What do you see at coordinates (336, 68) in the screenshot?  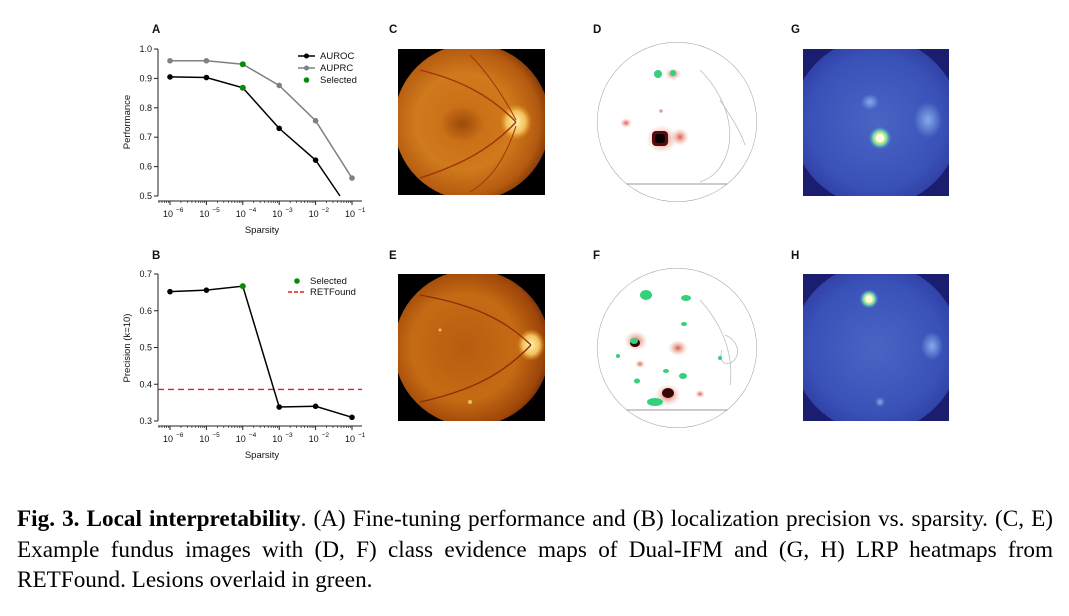 I see `legend-label: AUPRC` at bounding box center [336, 68].